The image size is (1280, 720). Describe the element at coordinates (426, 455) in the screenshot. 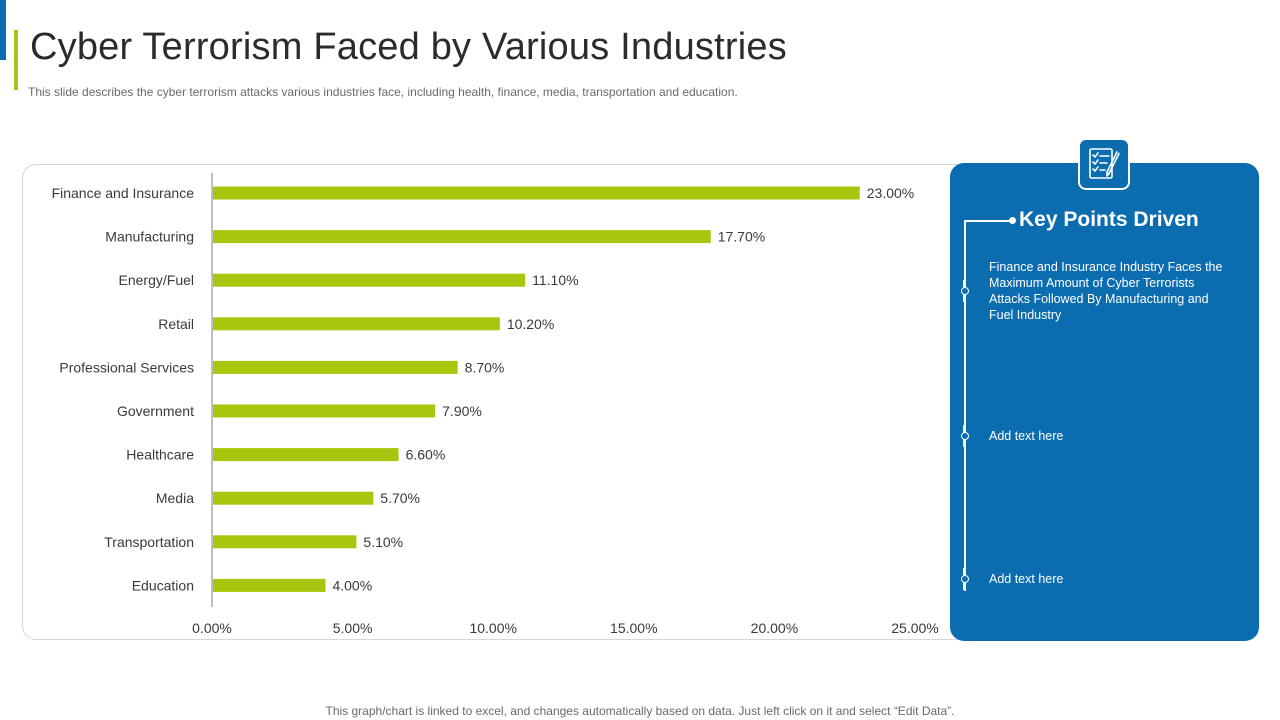

I see `data-label: 6.60%` at that location.